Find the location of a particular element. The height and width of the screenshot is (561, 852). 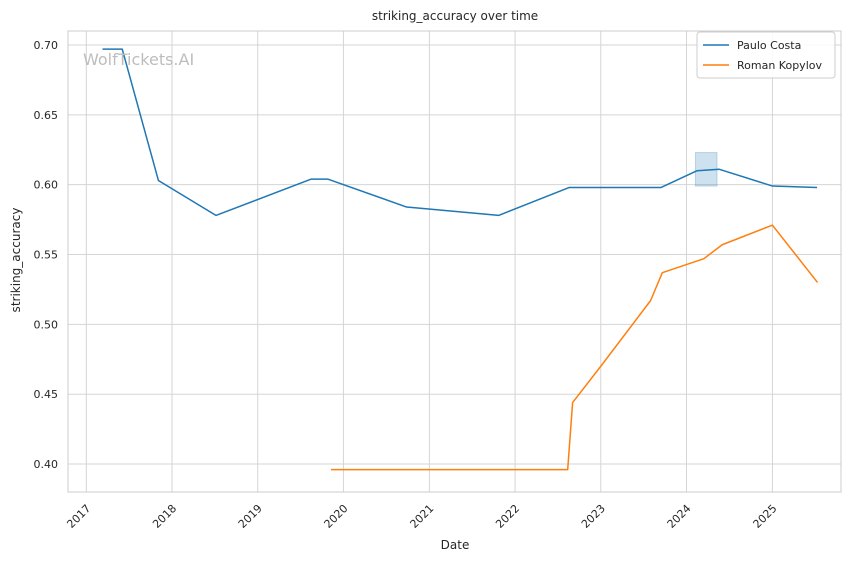

x-axis-title: Date is located at coordinates (455, 545).